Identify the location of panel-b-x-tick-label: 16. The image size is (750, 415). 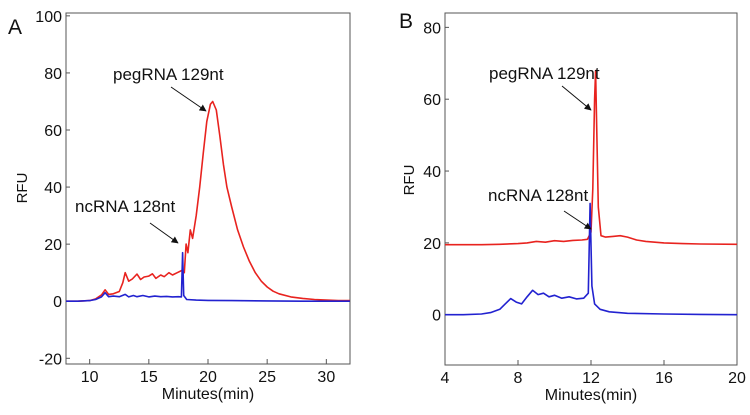
(664, 378).